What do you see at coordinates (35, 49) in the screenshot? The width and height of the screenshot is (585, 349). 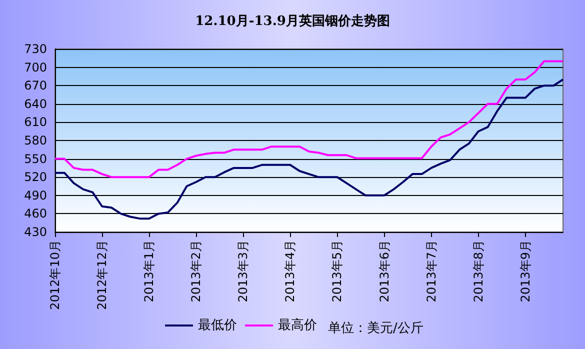 I see `y-tick-label: 730` at bounding box center [35, 49].